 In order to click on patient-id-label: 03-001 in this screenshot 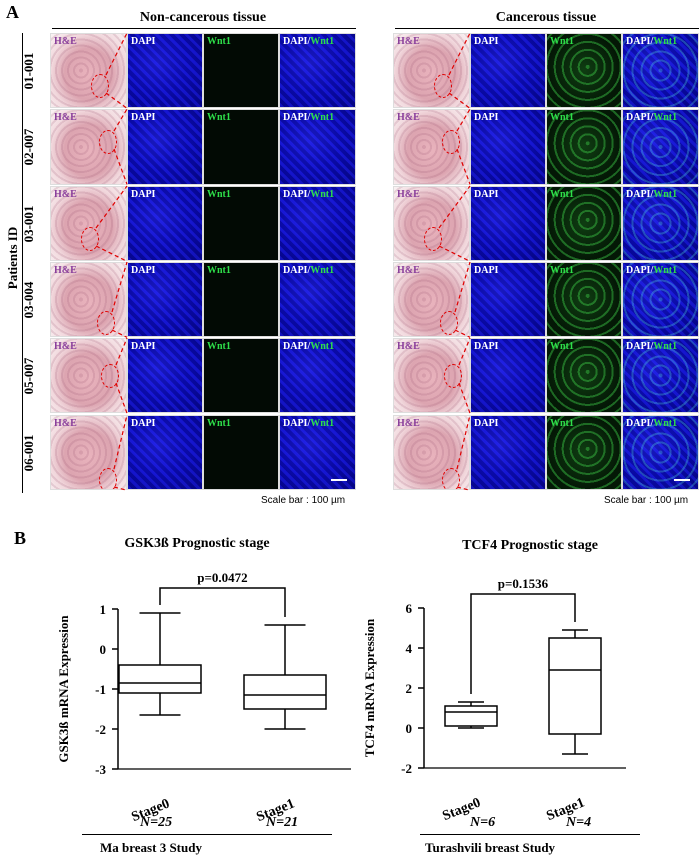, I will do `click(28, 224)`.